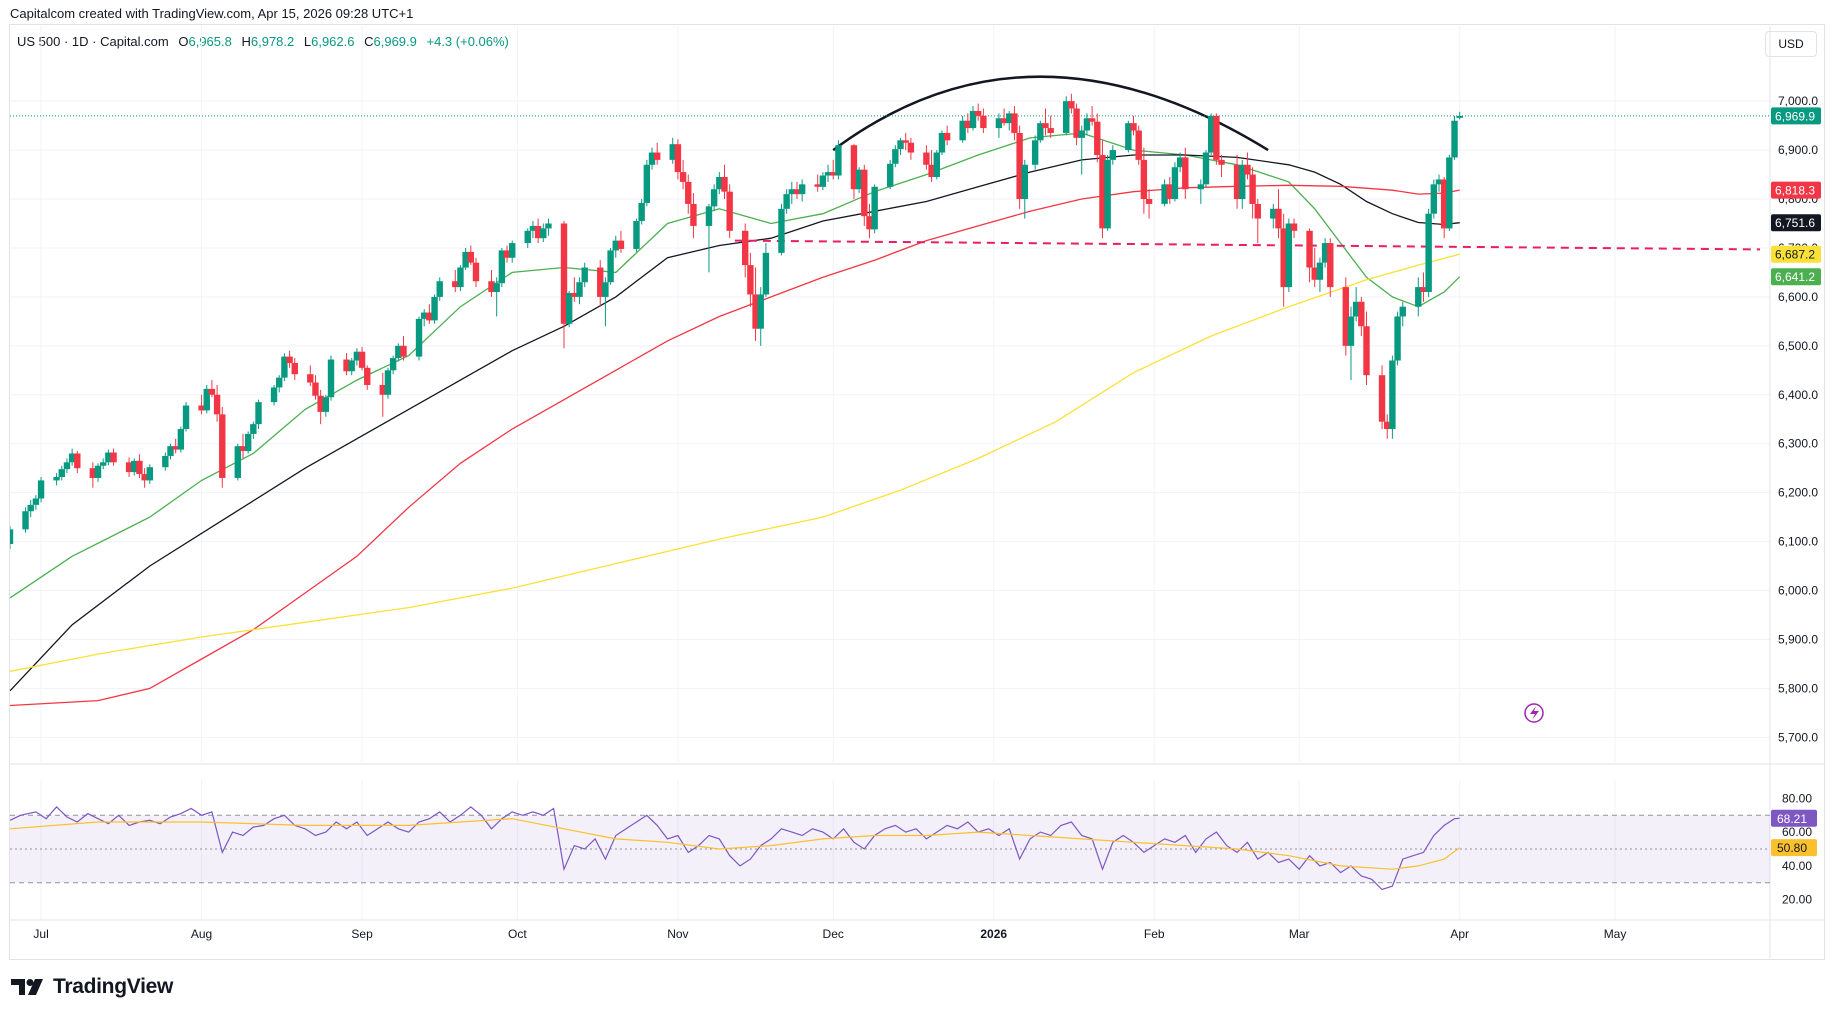 The width and height of the screenshot is (1835, 1017). I want to click on price-tick-label: 7,000.0, so click(1798, 101).